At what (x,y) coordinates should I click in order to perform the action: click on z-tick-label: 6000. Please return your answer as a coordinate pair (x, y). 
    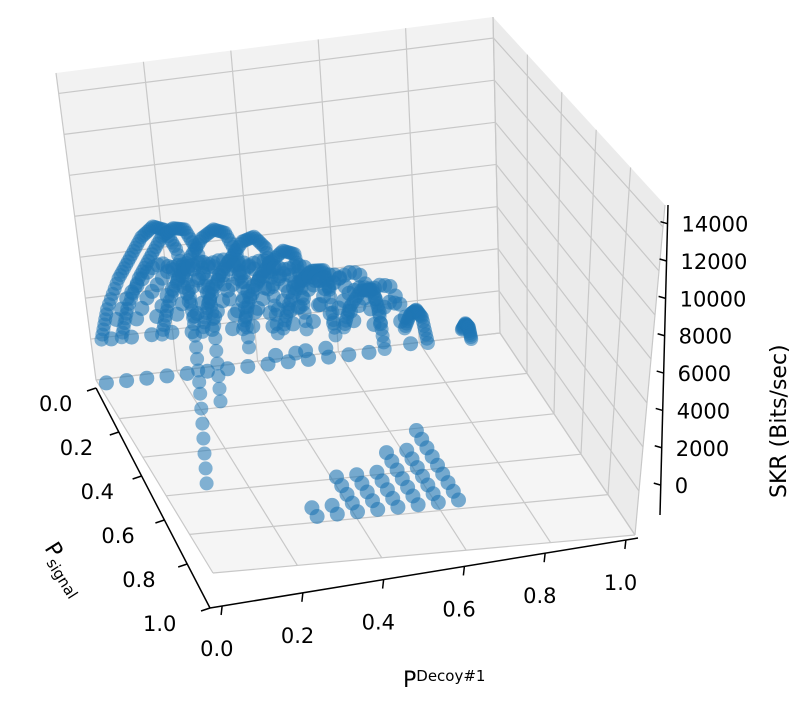
    Looking at the image, I should click on (704, 374).